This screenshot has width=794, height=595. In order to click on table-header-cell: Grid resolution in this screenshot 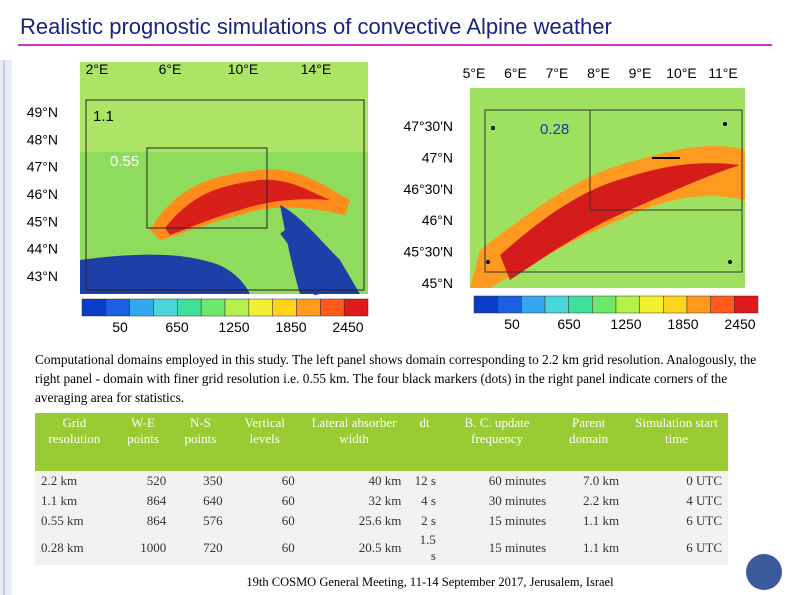, I will do `click(74, 442)`.